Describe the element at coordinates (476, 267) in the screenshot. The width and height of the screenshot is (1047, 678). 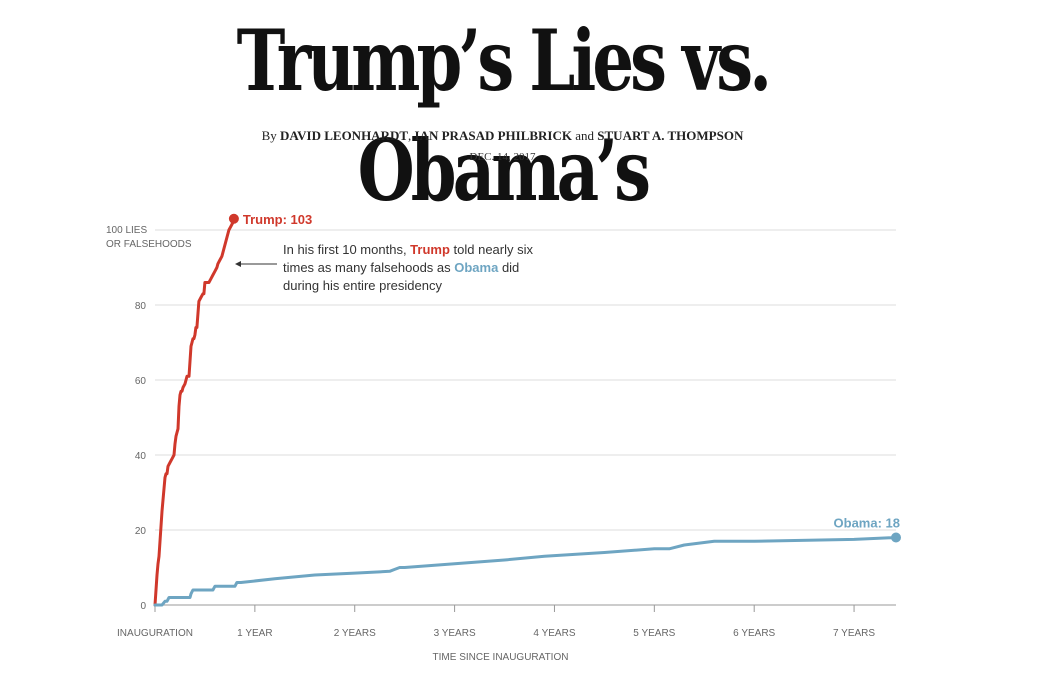
I see `annotation-obama: Obama` at that location.